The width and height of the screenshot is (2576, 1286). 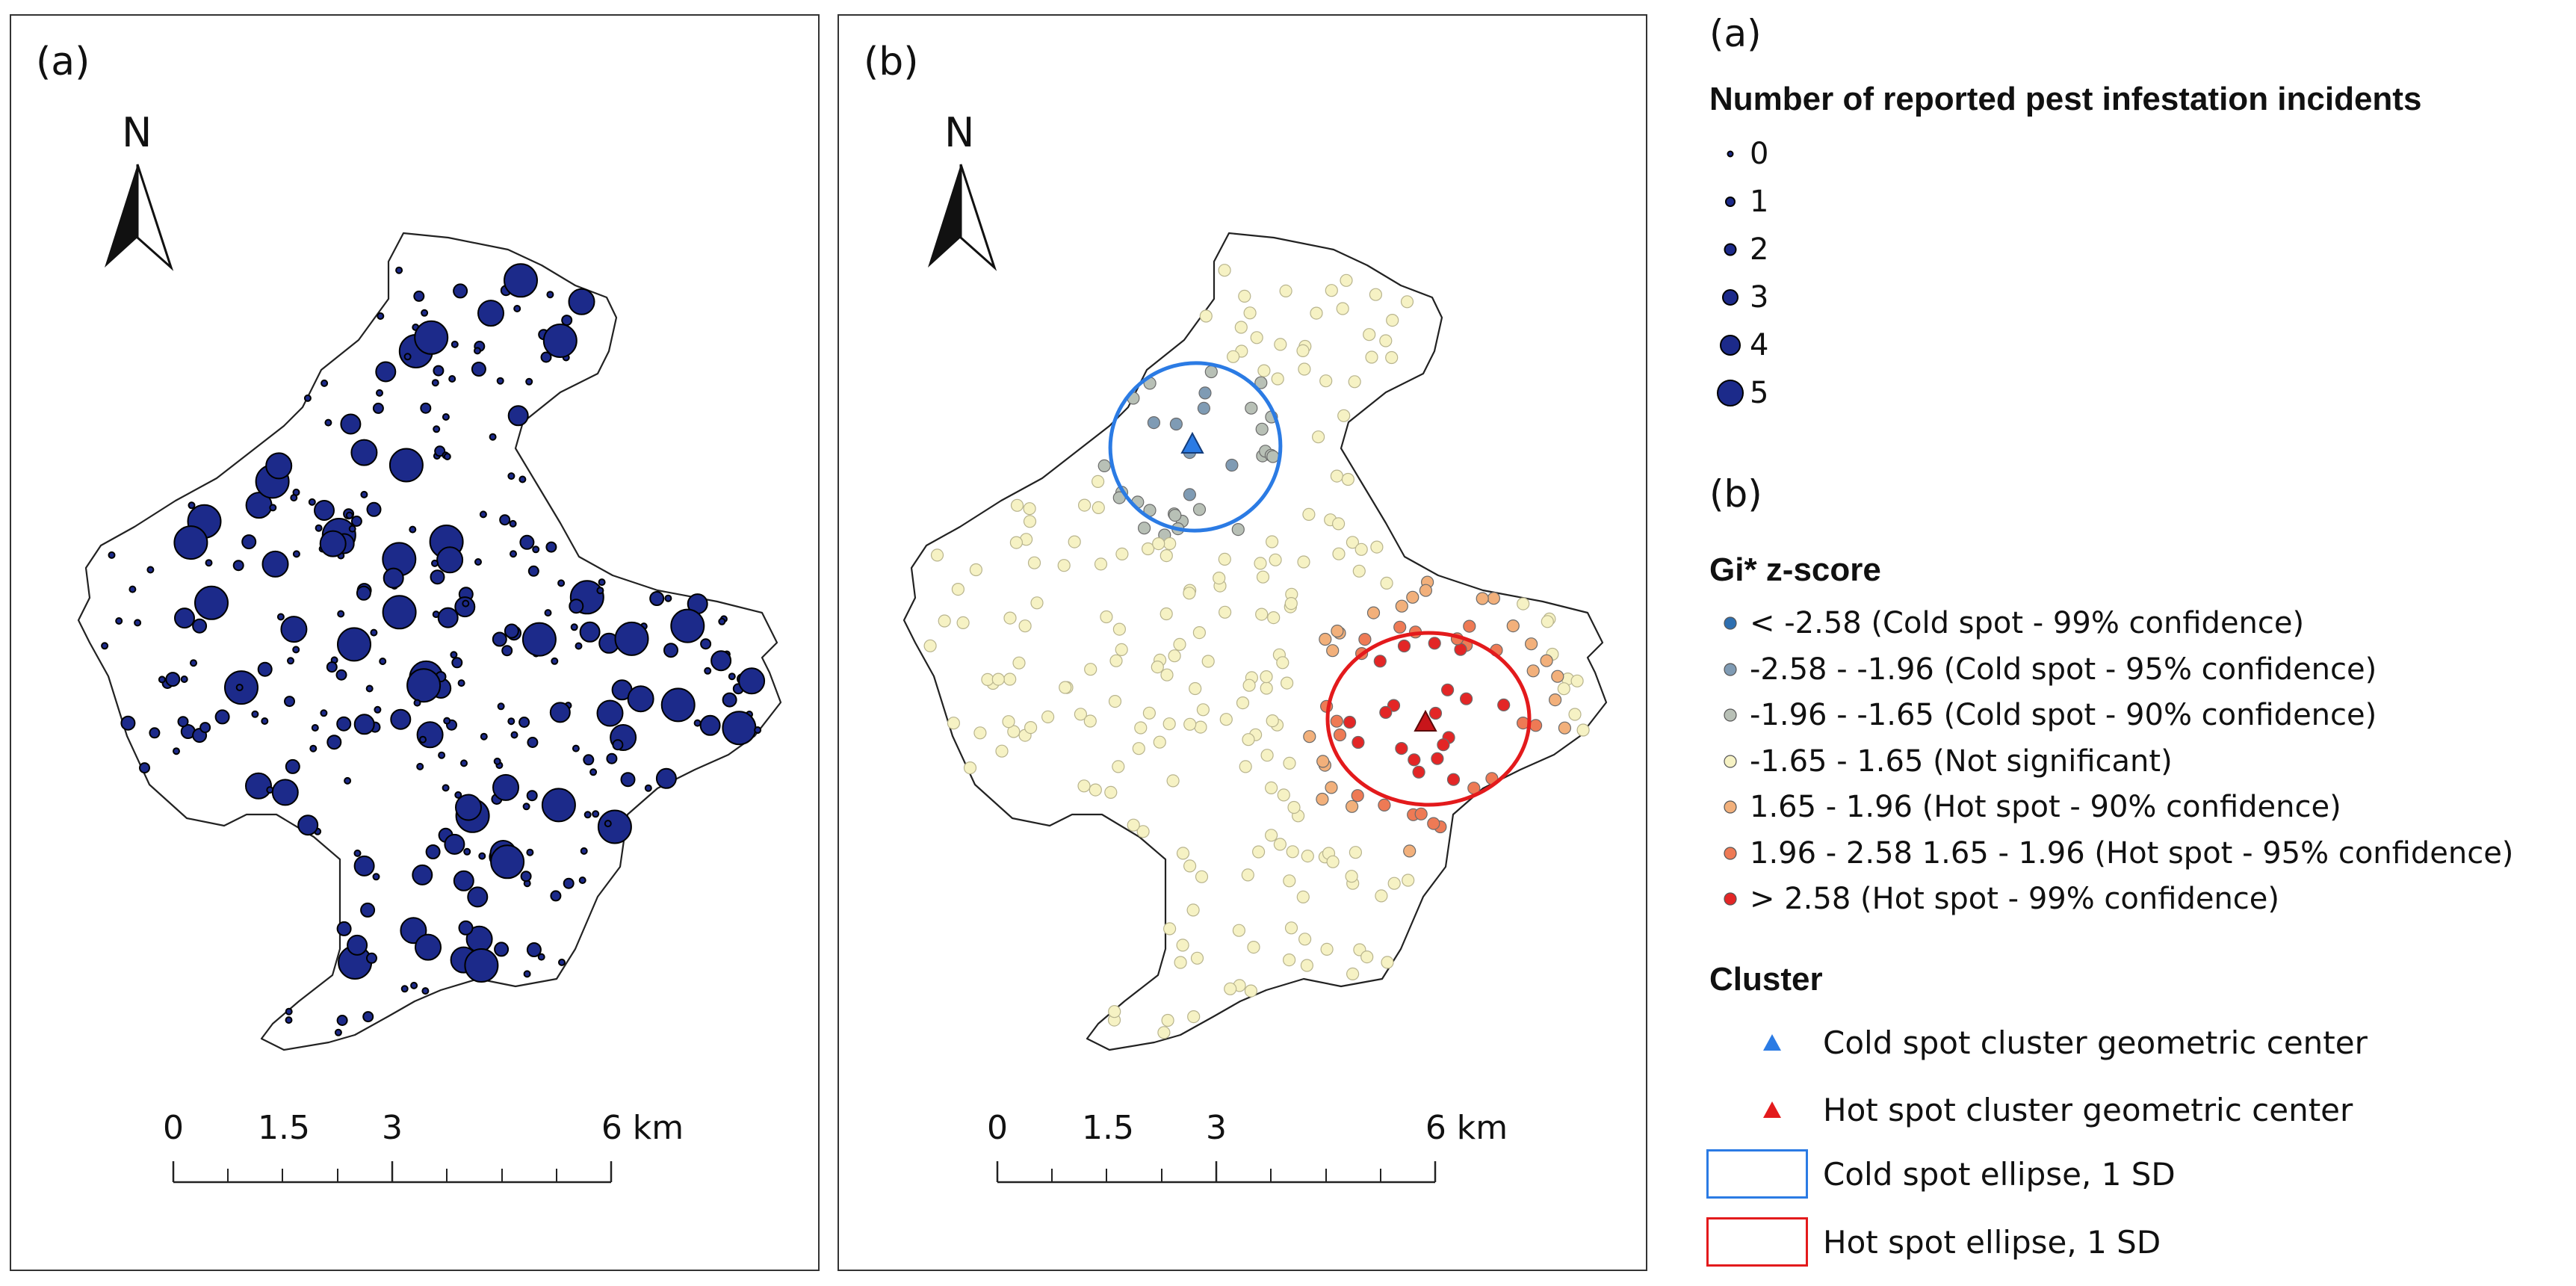 What do you see at coordinates (1730, 298) in the screenshot?
I see `incident-size-symbol-icon` at bounding box center [1730, 298].